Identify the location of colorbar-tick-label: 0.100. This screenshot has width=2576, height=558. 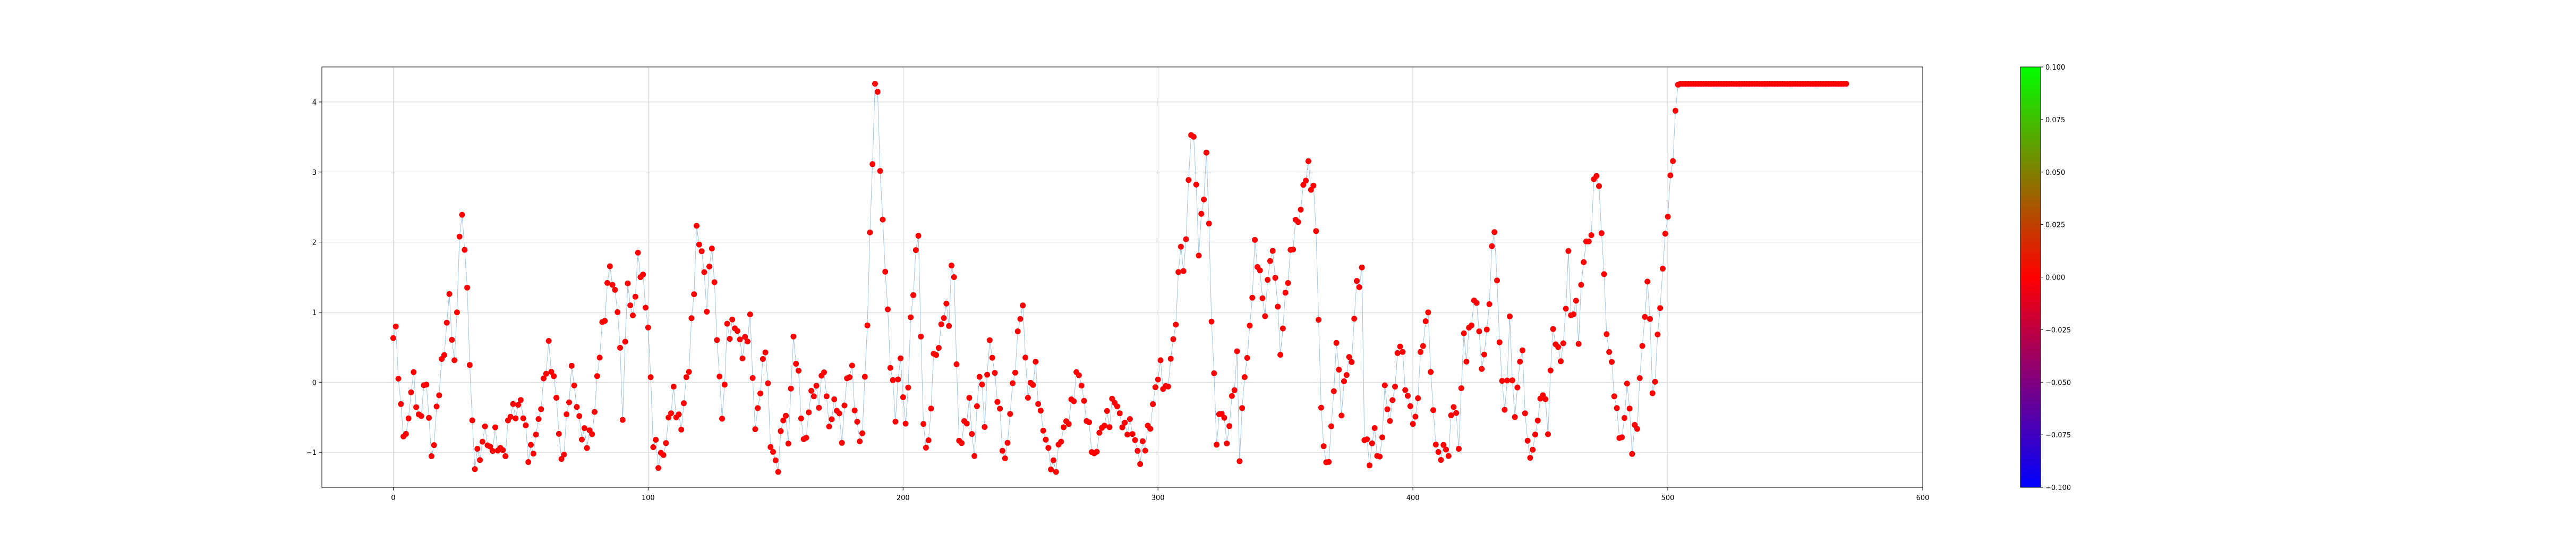
(2055, 68).